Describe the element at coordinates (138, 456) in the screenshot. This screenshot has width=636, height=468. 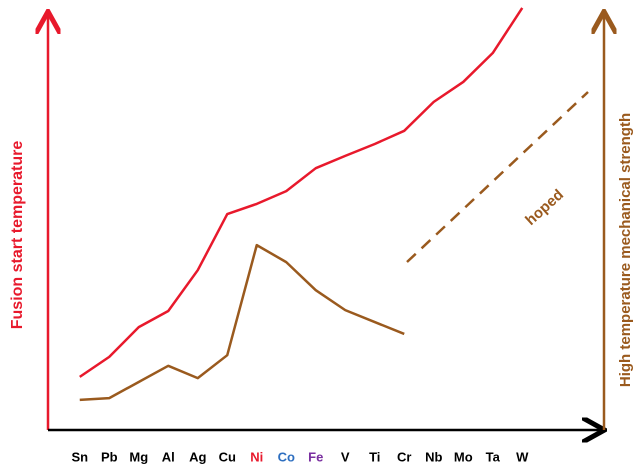
I see `x-tick-label: Mg` at that location.